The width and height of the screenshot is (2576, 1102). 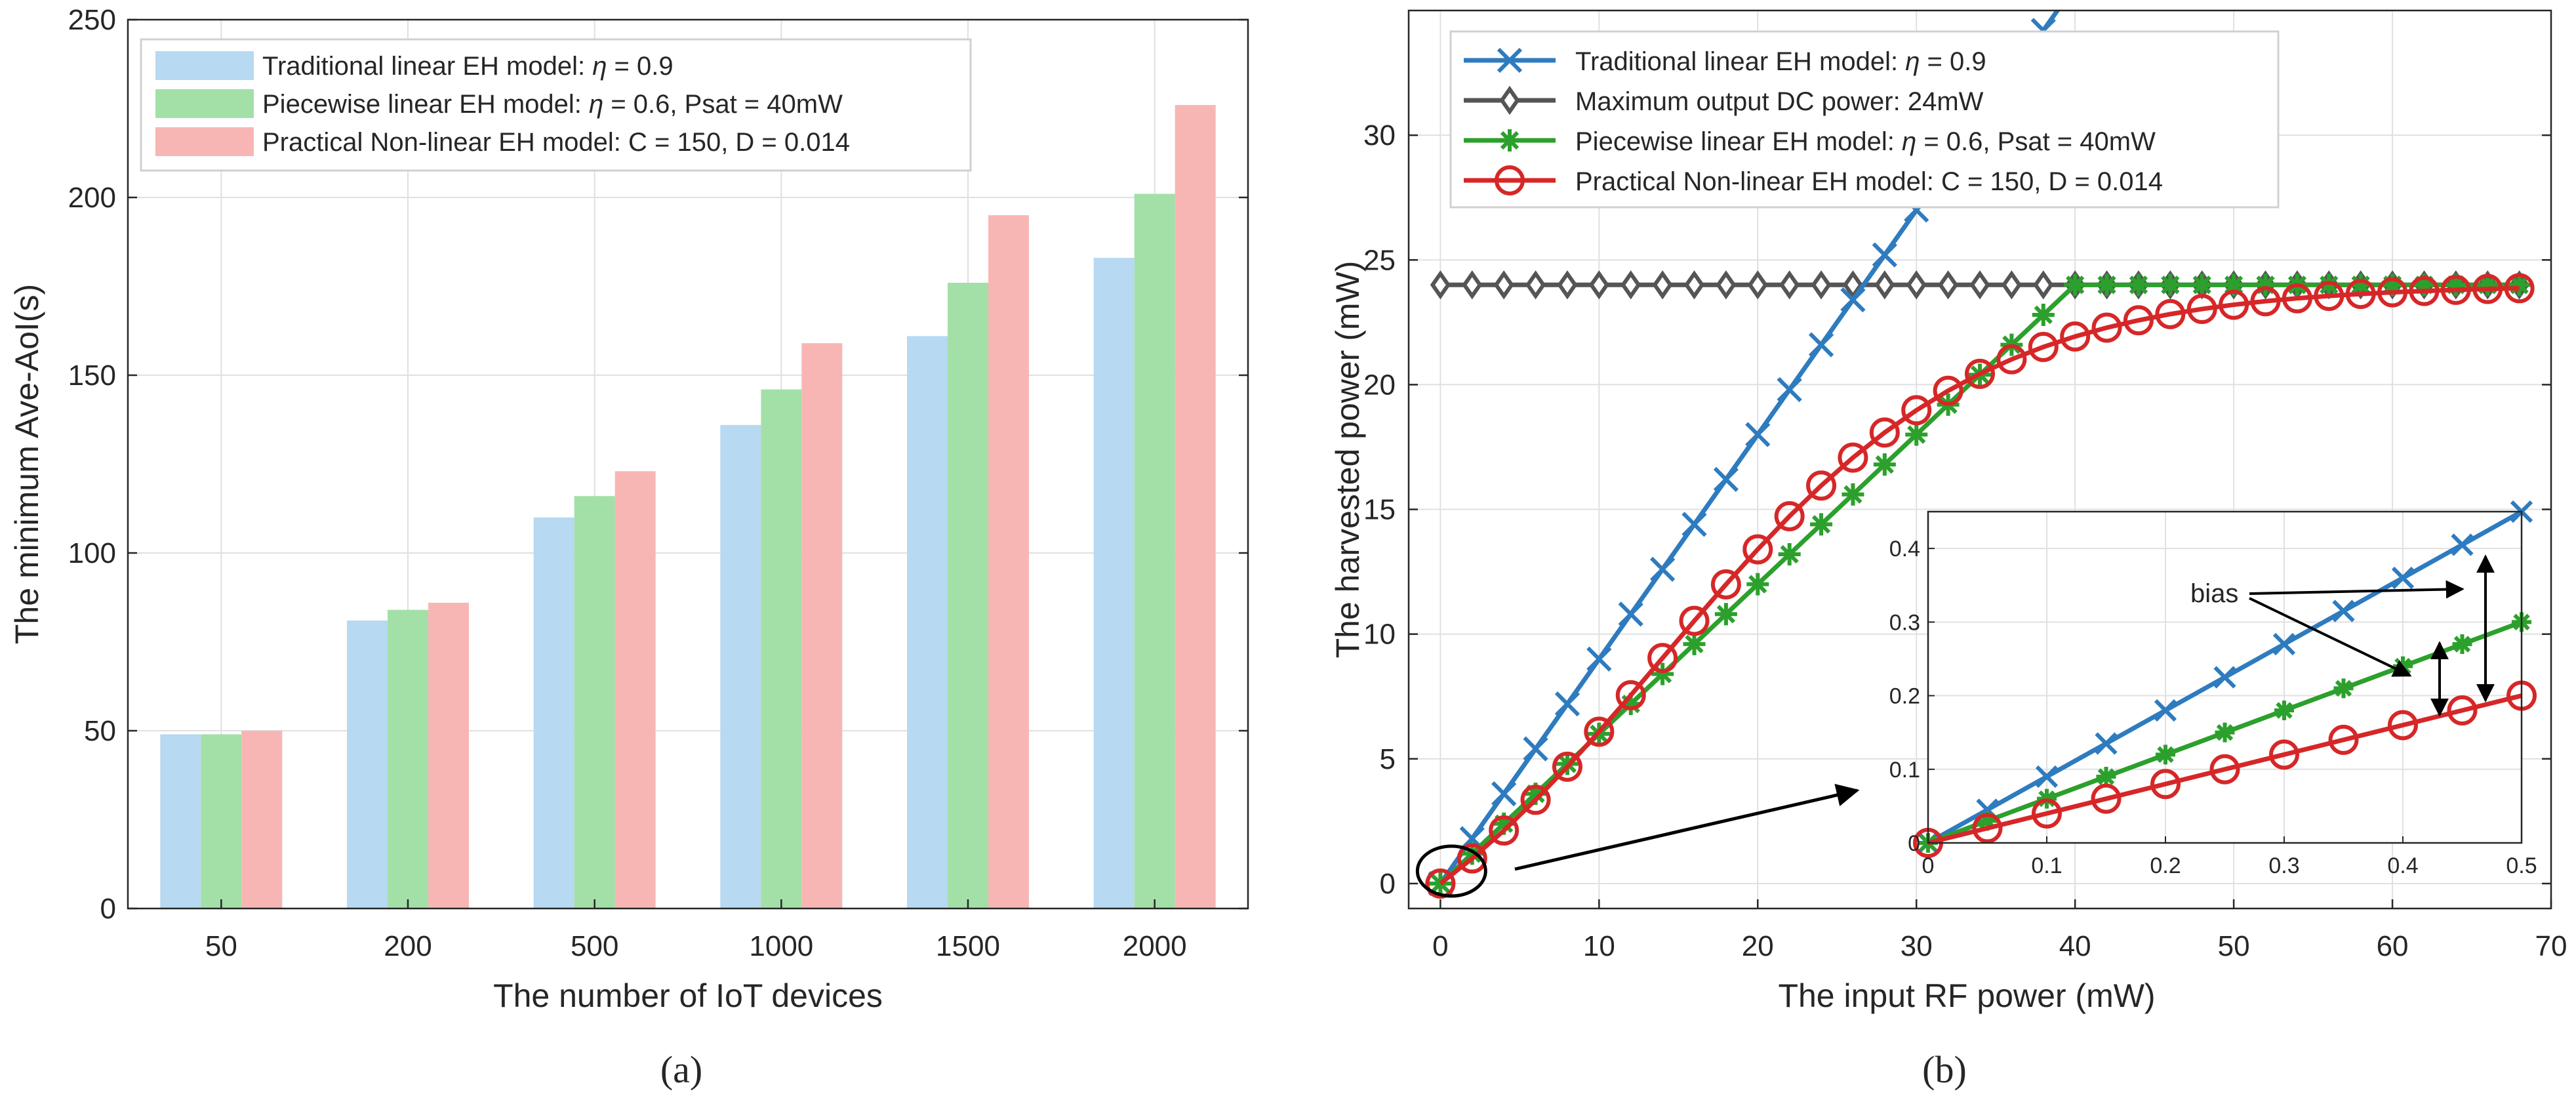 I want to click on inset-x-tick-label: 0.4, so click(x=2402, y=865).